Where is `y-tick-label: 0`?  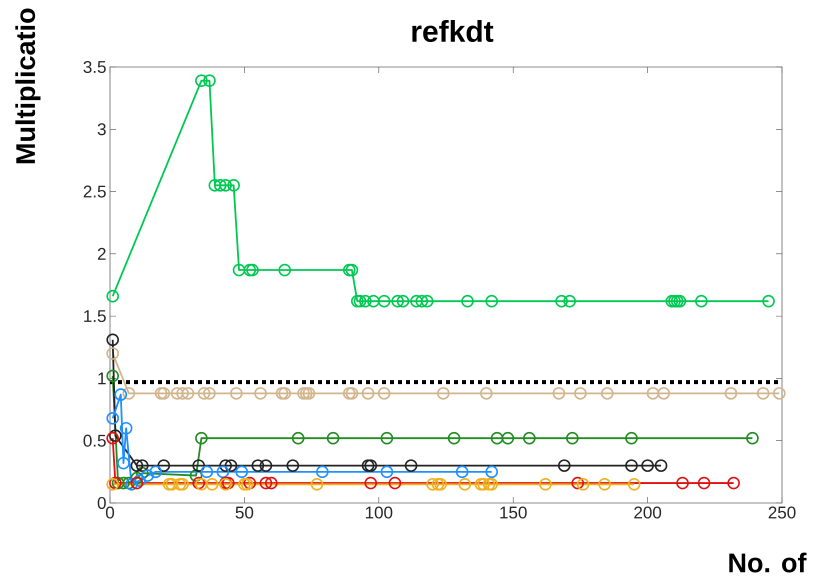
y-tick-label: 0 is located at coordinates (102, 503).